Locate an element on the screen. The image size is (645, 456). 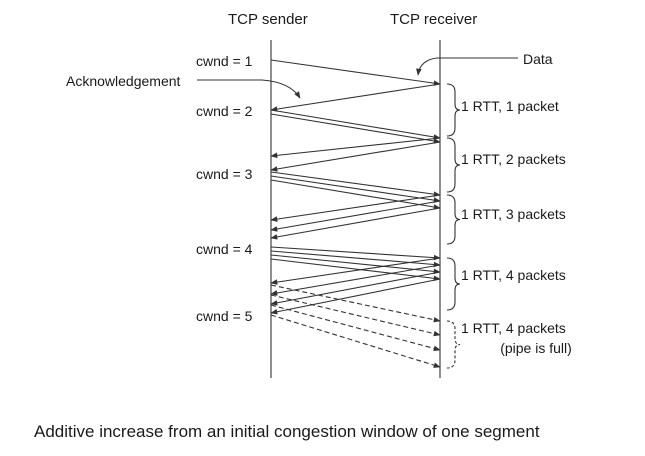
receiver-header: TCP receiver is located at coordinates (434, 19).